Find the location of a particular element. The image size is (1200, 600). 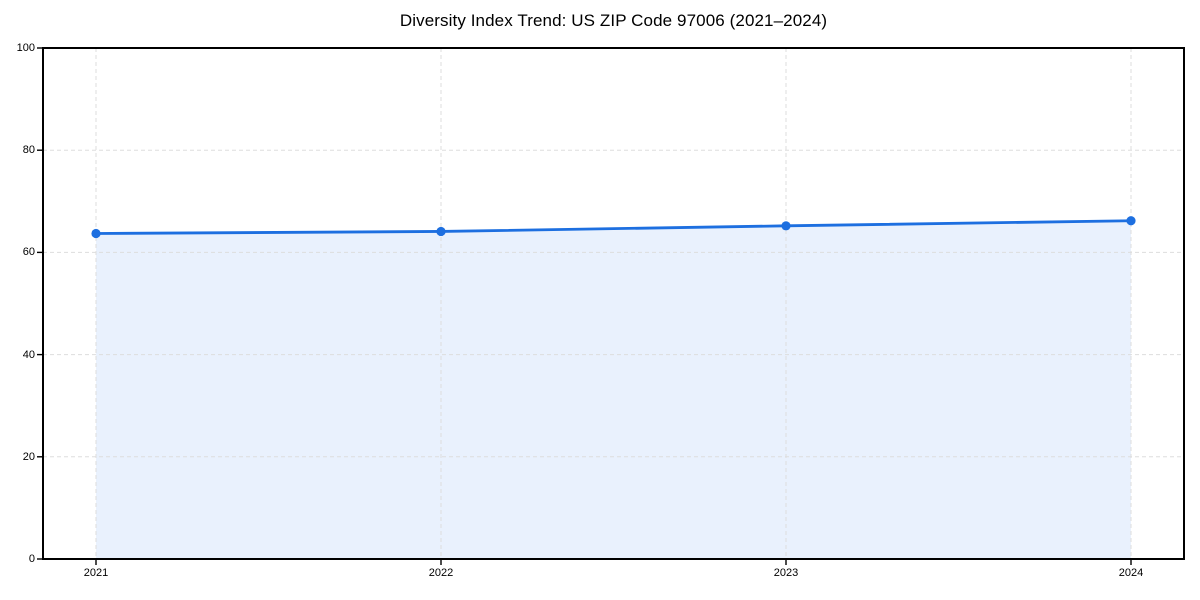

y-tick-label-80: 80 is located at coordinates (28, 150).